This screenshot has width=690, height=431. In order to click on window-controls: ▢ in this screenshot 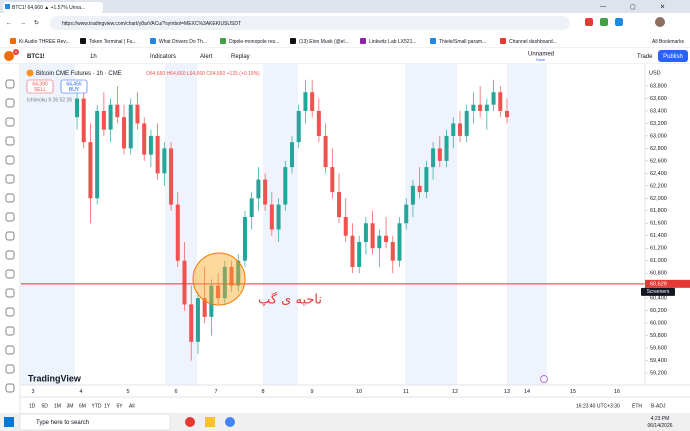, I will do `click(633, 8)`.